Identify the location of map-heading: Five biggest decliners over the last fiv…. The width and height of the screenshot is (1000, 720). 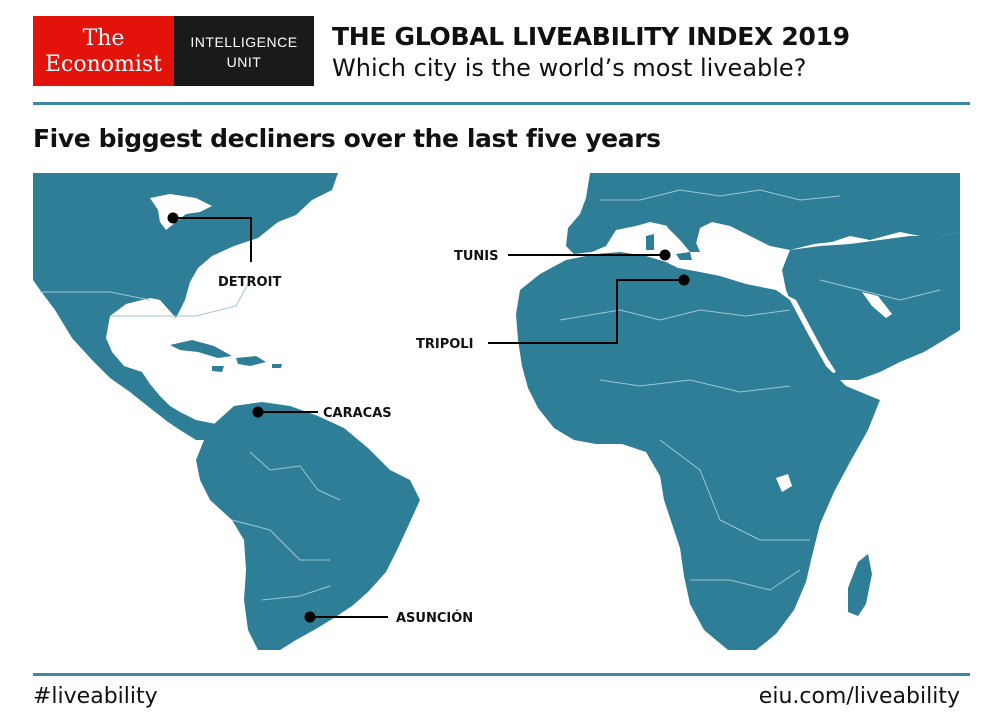
(347, 138).